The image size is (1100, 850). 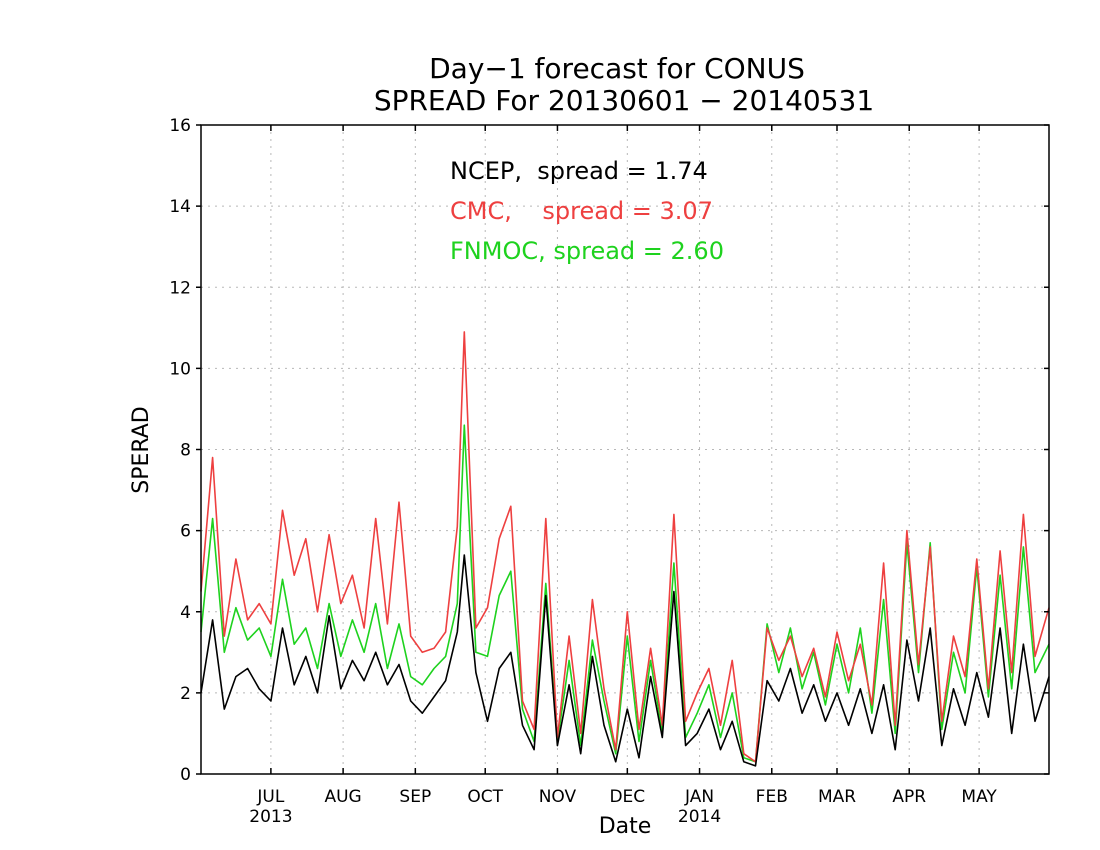 I want to click on y-tick-label: 10, so click(x=180, y=369).